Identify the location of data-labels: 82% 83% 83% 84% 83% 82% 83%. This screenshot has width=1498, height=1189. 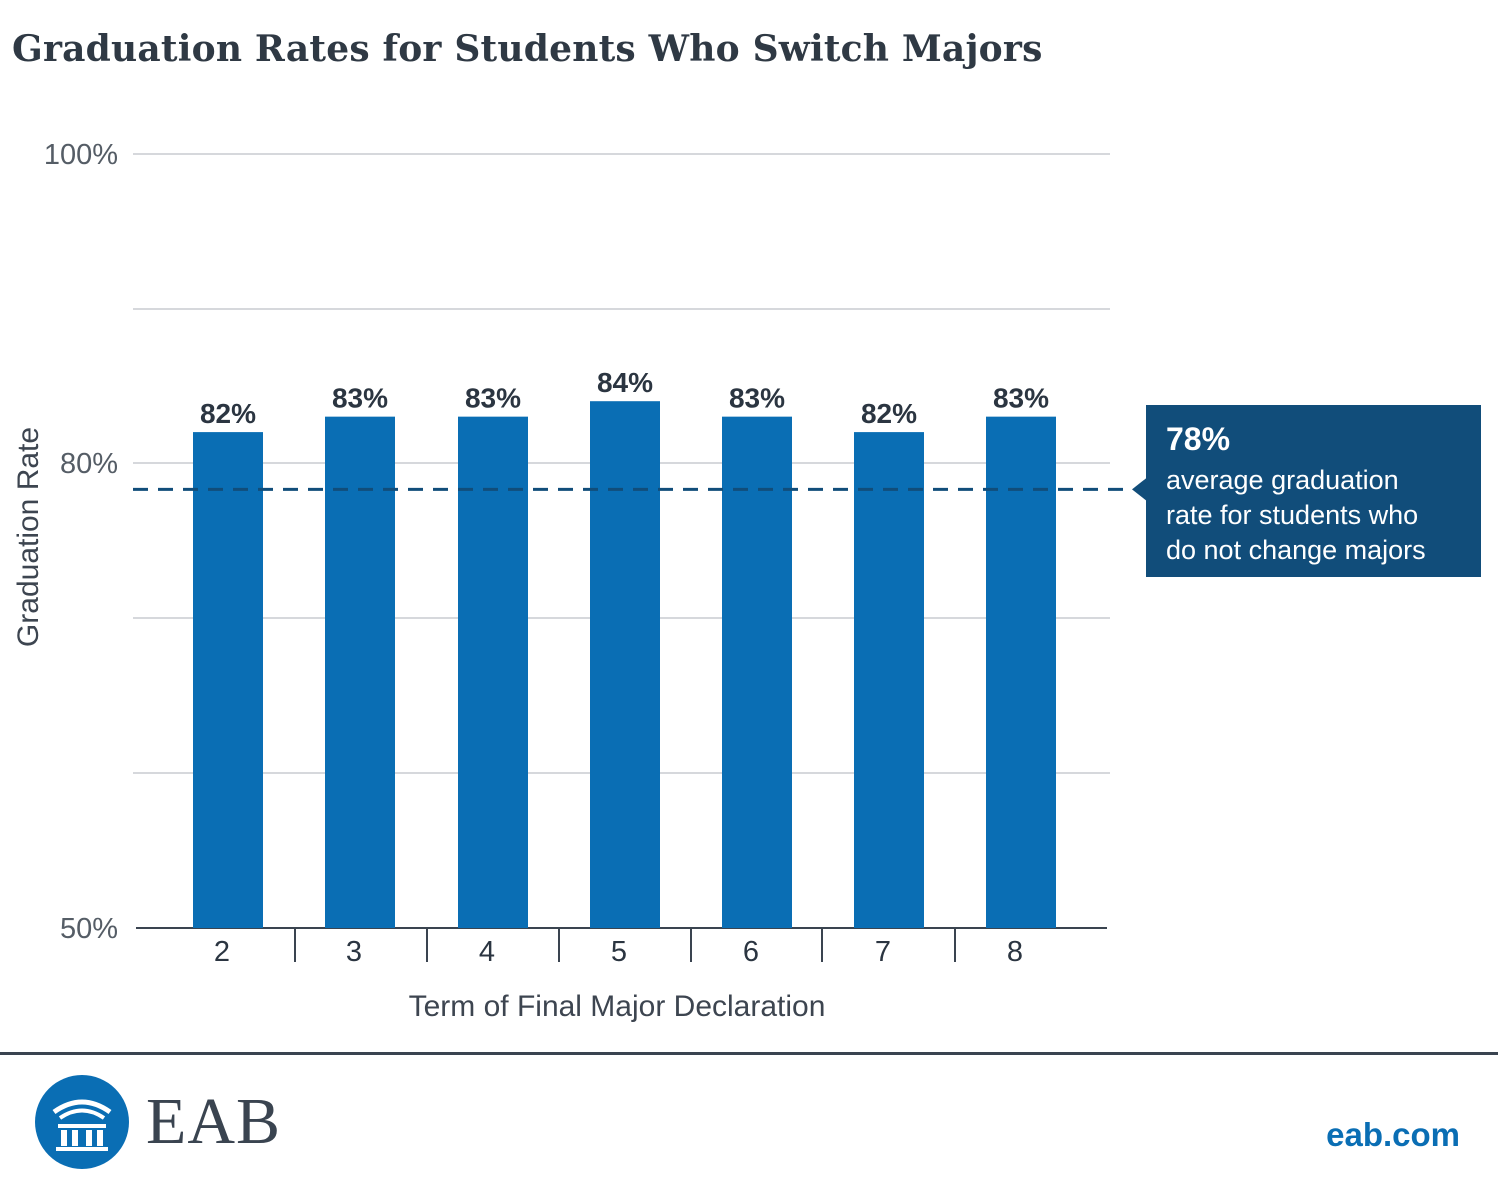
(624, 398).